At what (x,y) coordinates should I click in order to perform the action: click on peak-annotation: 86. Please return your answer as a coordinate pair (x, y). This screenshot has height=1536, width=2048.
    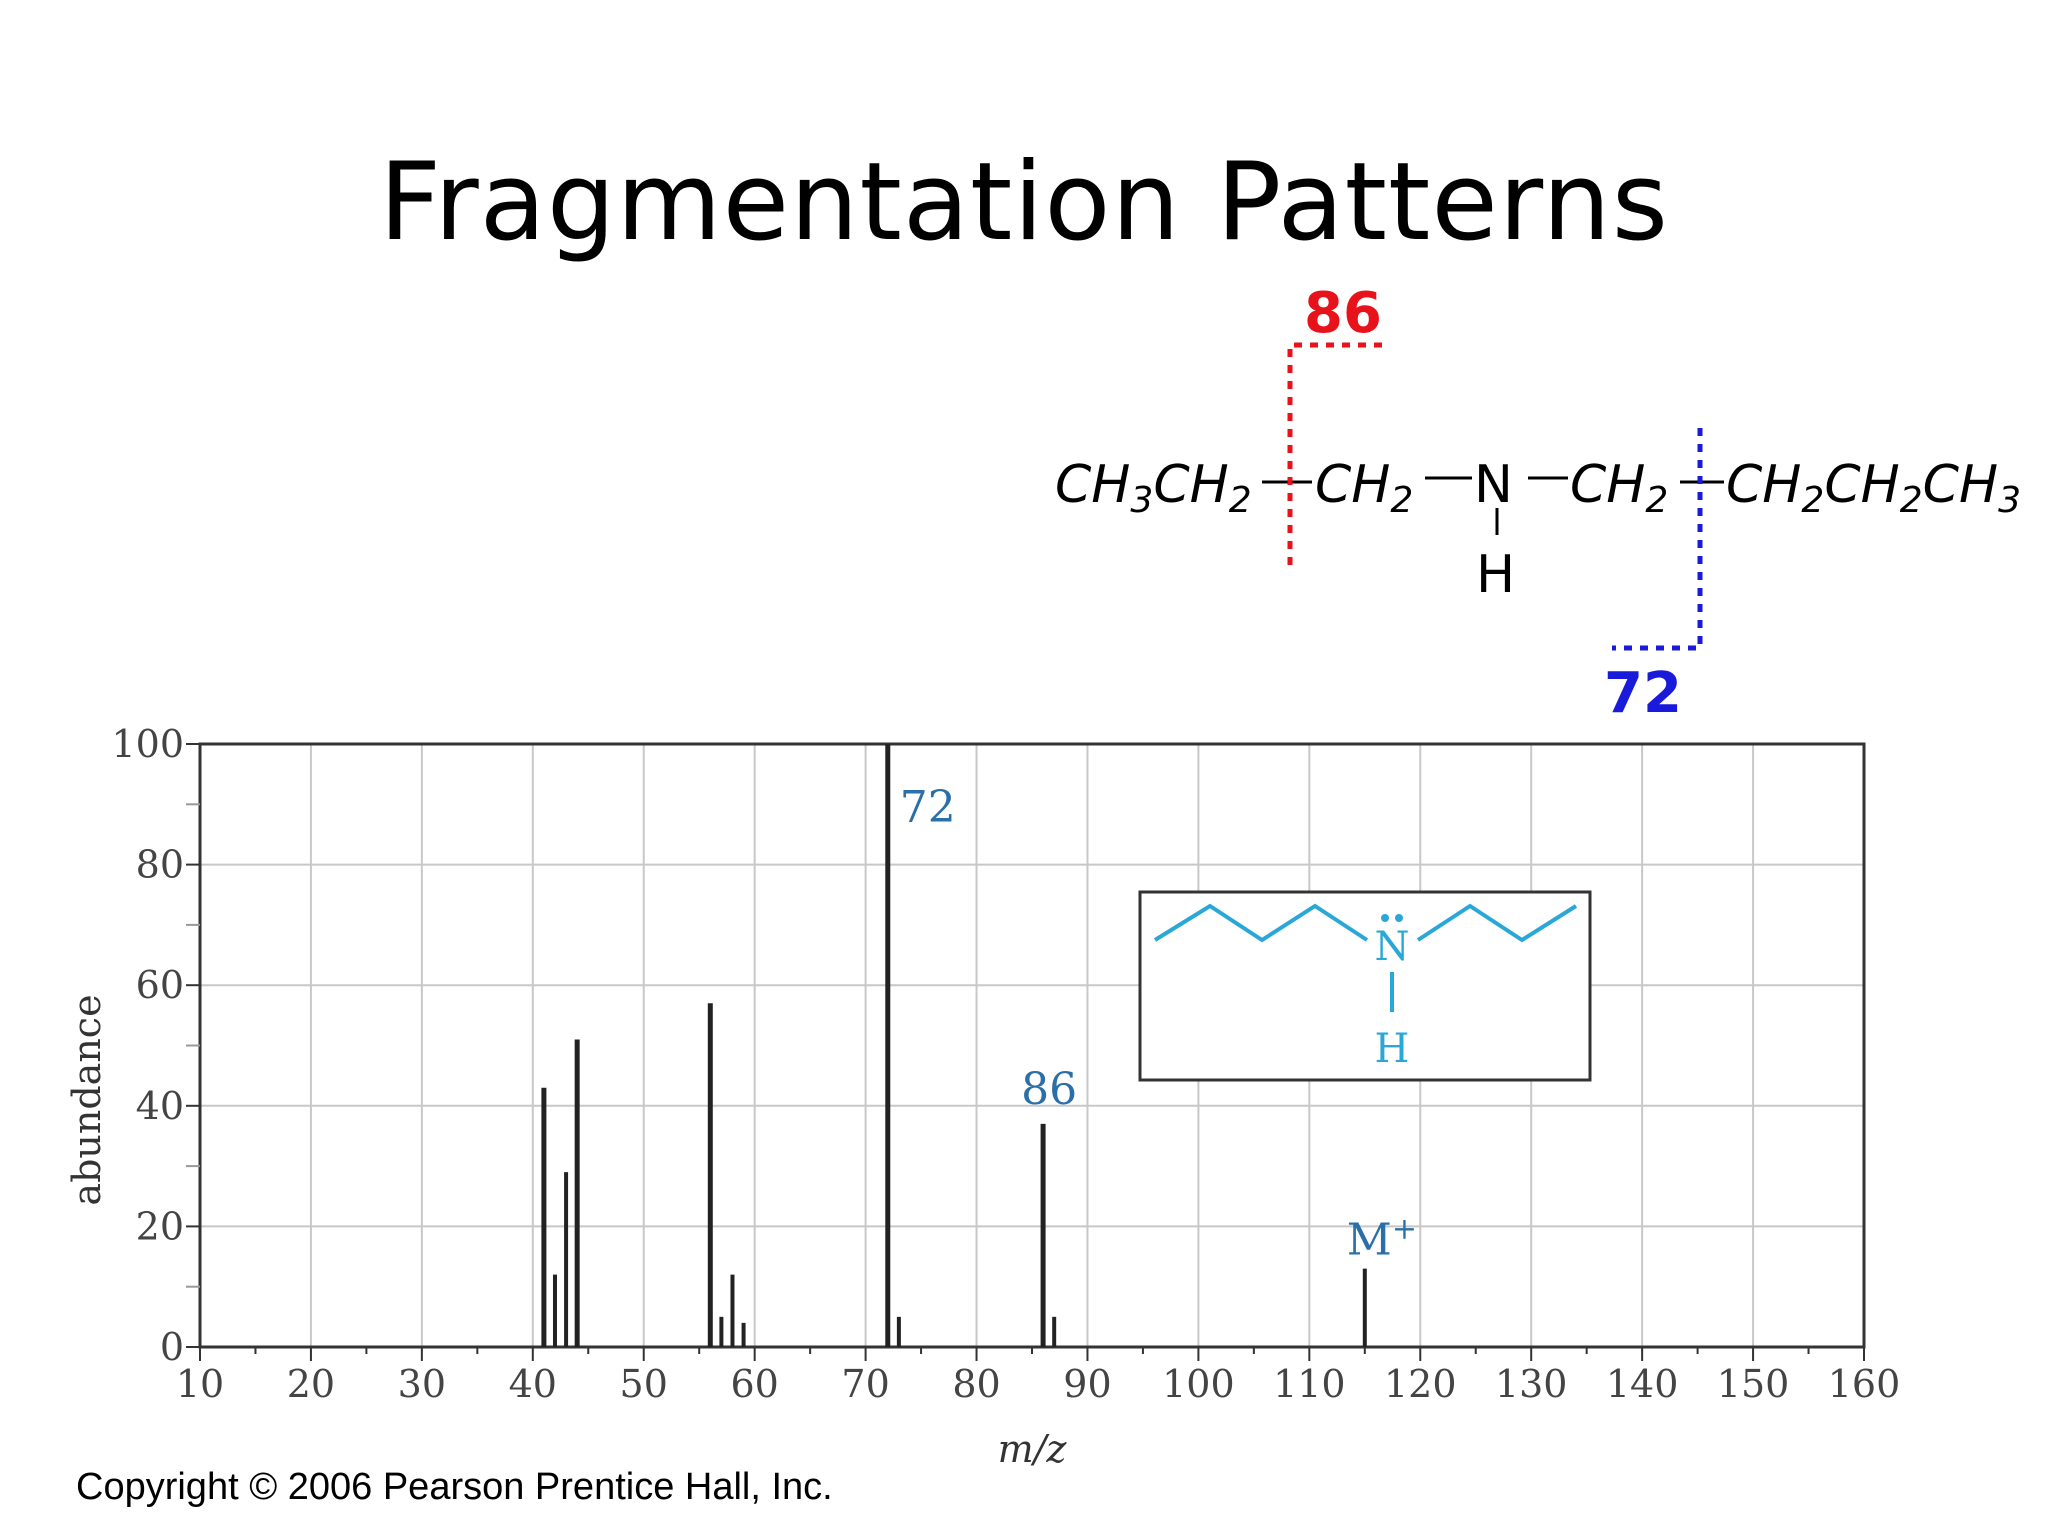
    Looking at the image, I should click on (1049, 1089).